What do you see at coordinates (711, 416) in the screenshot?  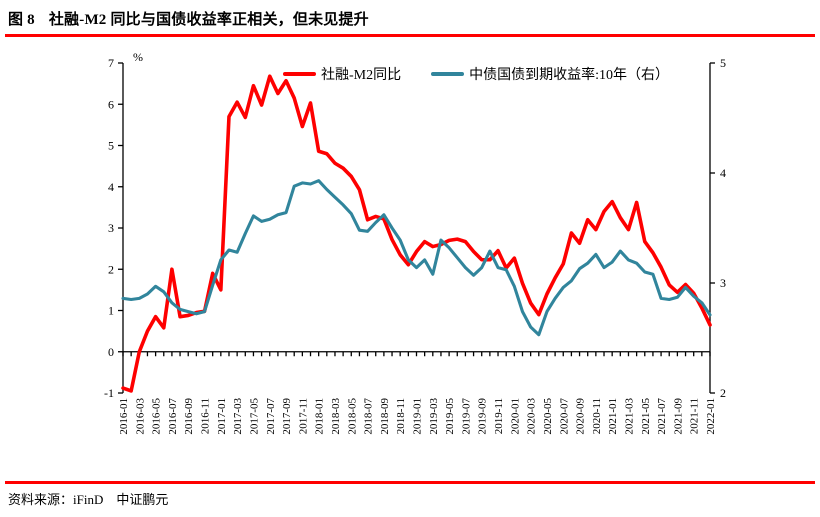 I see `x-axis-tick-label: 2022-01` at bounding box center [711, 416].